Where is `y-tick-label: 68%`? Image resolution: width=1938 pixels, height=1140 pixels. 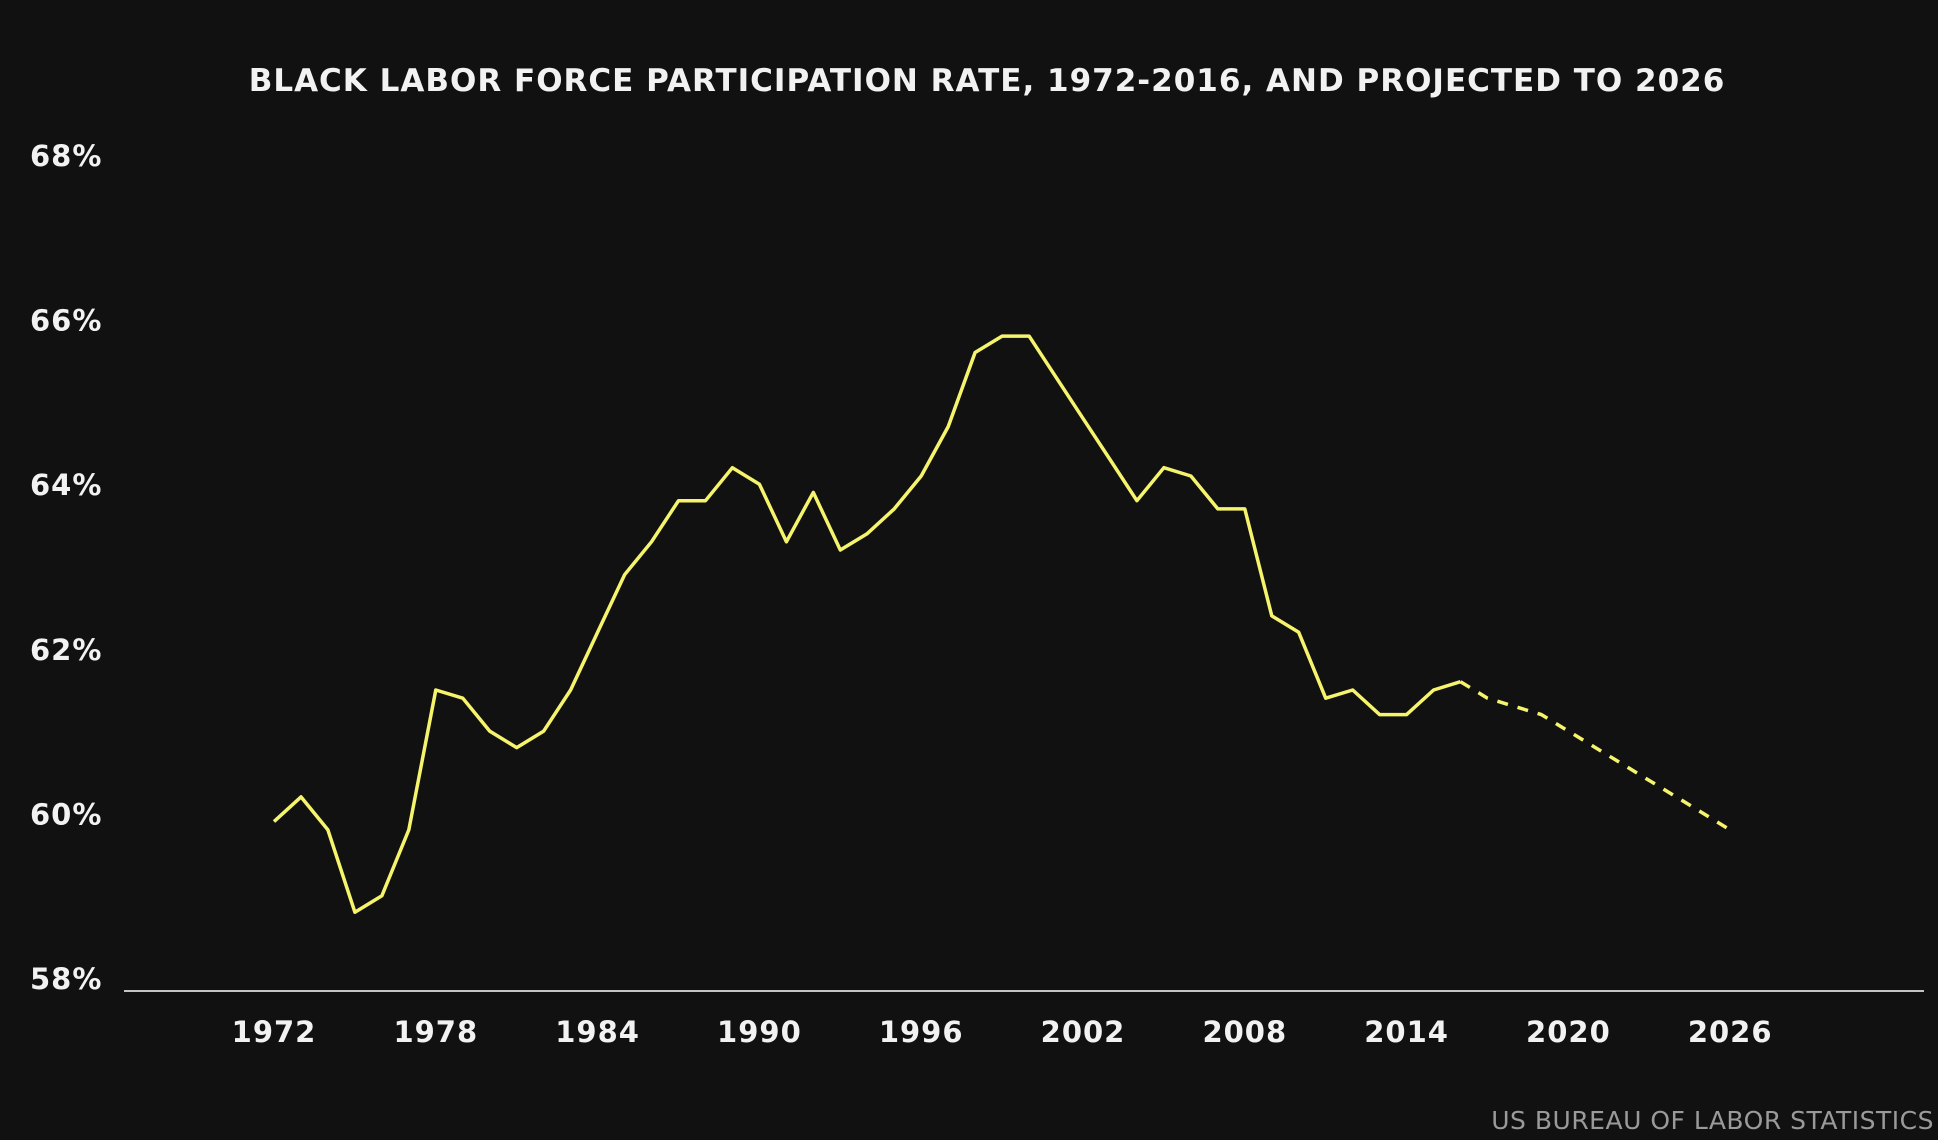
y-tick-label: 68% is located at coordinates (66, 156).